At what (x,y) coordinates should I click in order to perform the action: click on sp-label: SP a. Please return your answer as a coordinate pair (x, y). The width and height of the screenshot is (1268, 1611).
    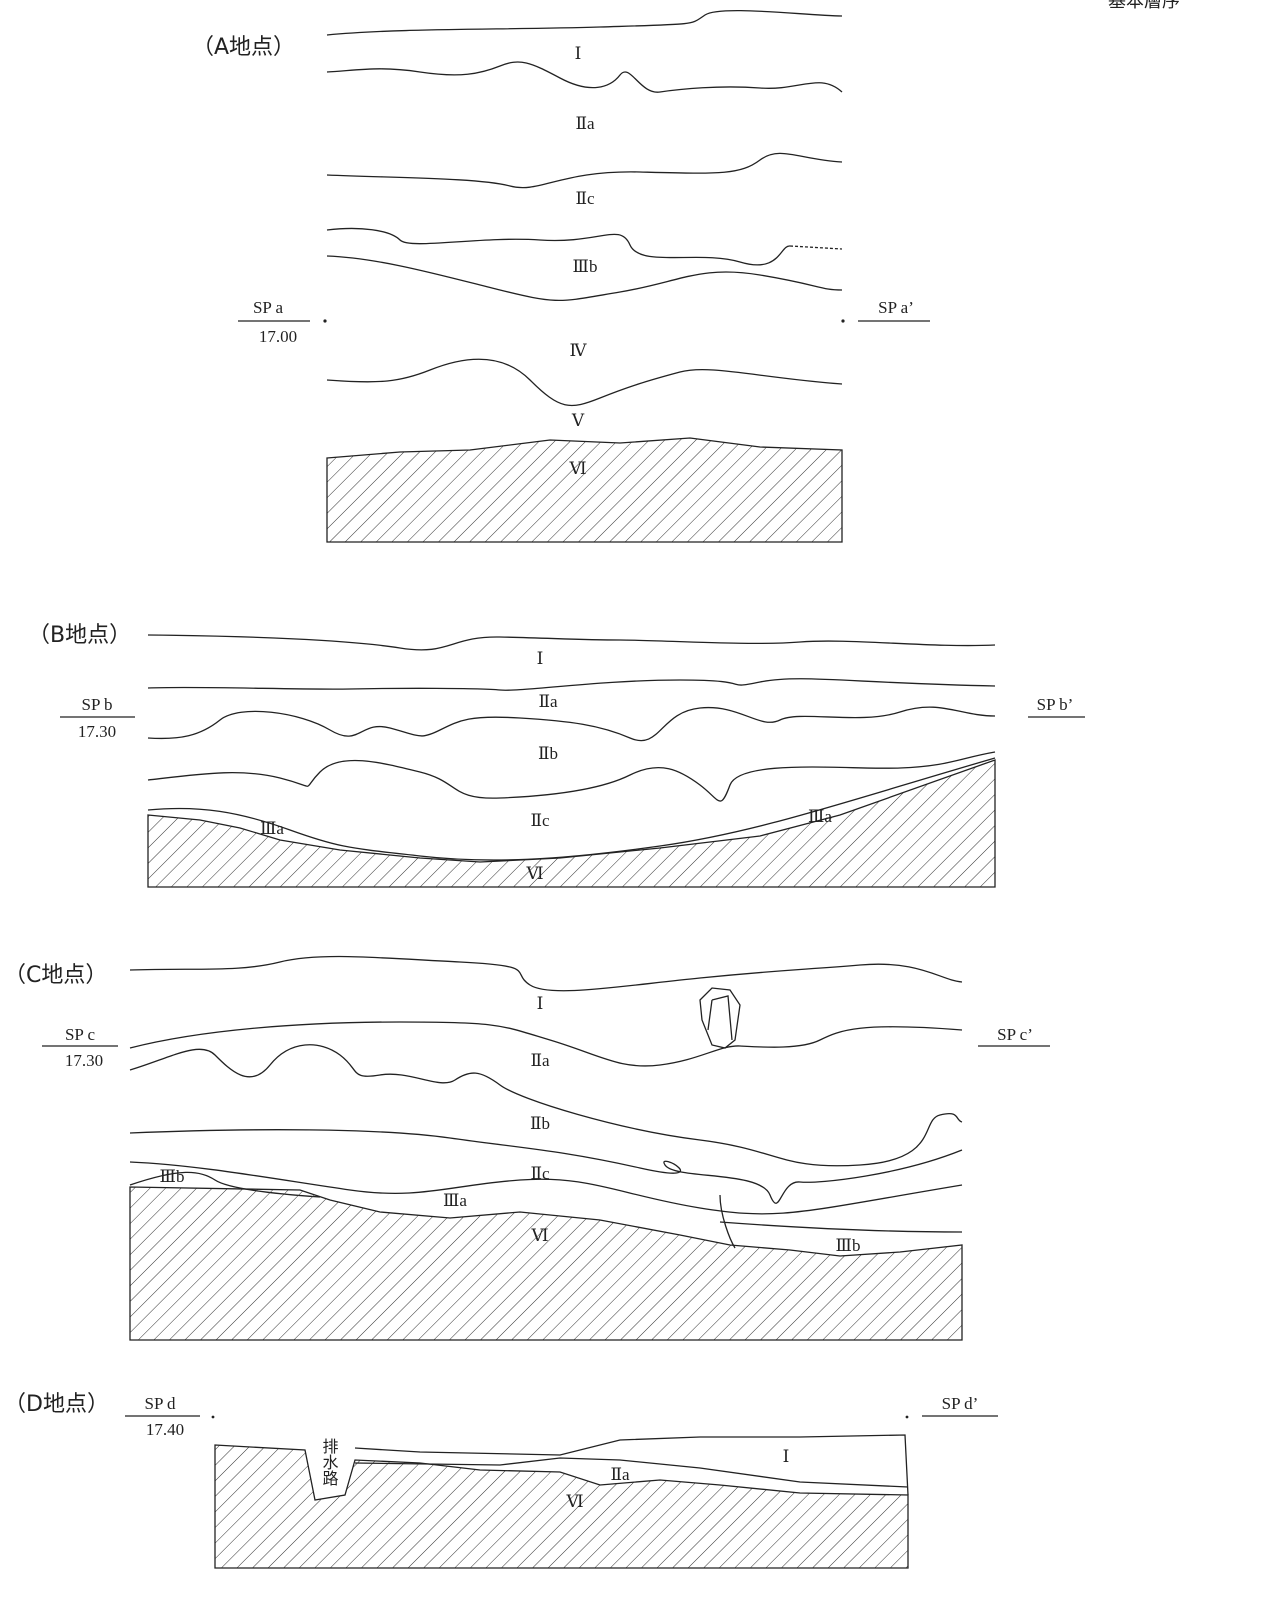
    Looking at the image, I should click on (268, 307).